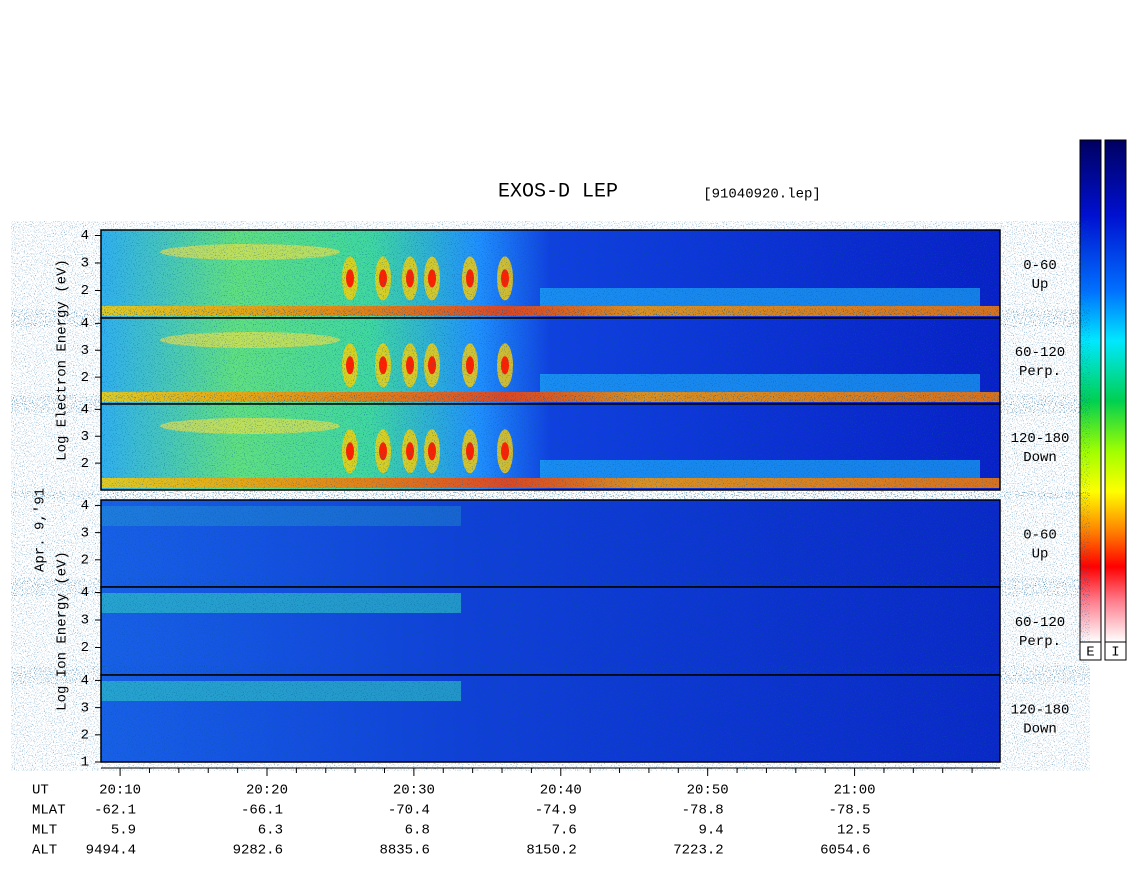 The width and height of the screenshot is (1130, 875). Describe the element at coordinates (123, 831) in the screenshot. I see `ephemeris-value: 5.9` at that location.